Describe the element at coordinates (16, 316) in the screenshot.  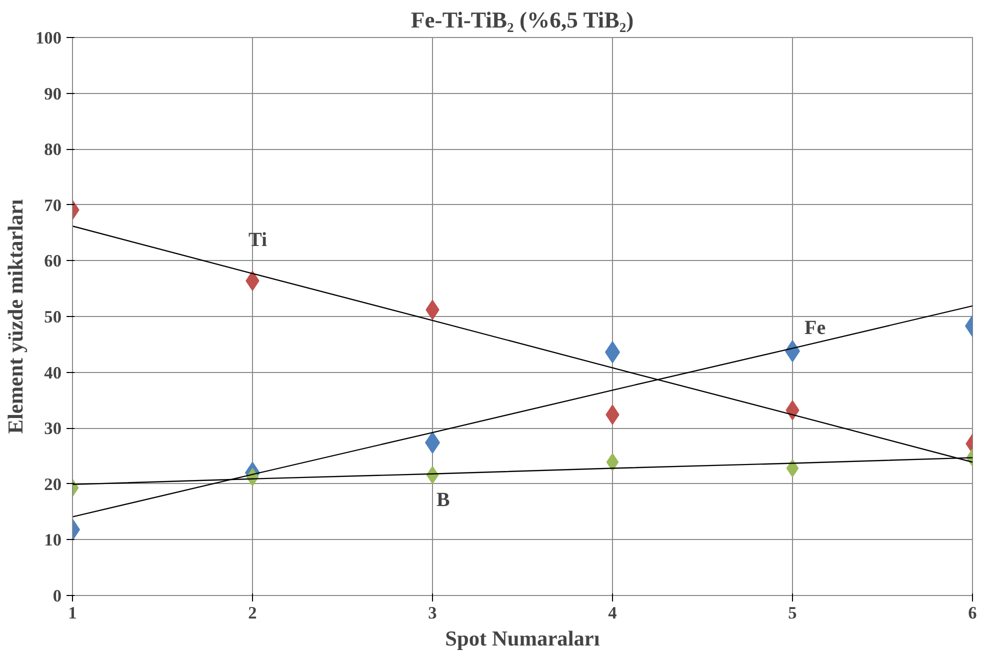
I see `y-axis-title: Element yüzde miktarları` at that location.